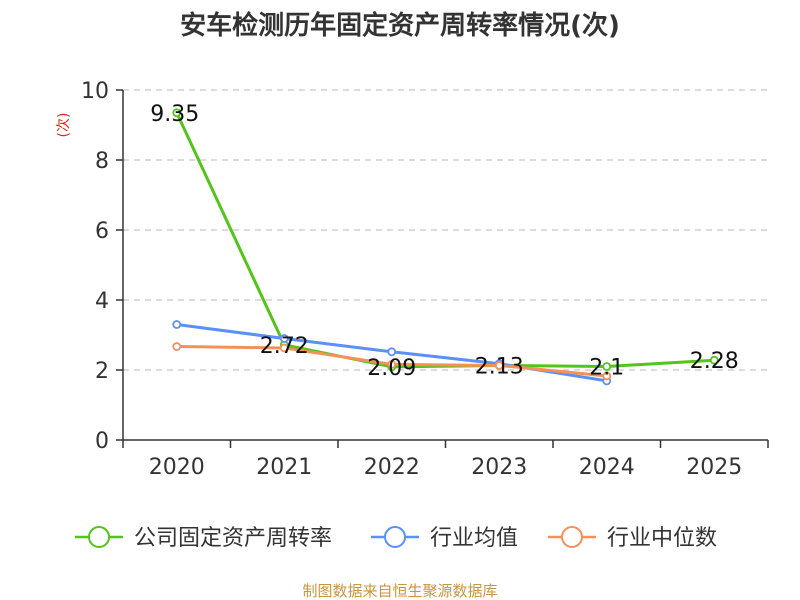  I want to click on data-label: 2.1, so click(606, 368).